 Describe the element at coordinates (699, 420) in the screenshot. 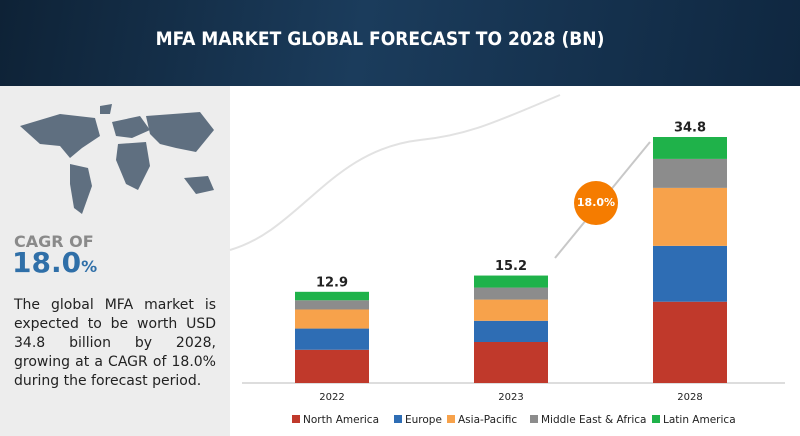

I see `legend-label: Latin America` at that location.